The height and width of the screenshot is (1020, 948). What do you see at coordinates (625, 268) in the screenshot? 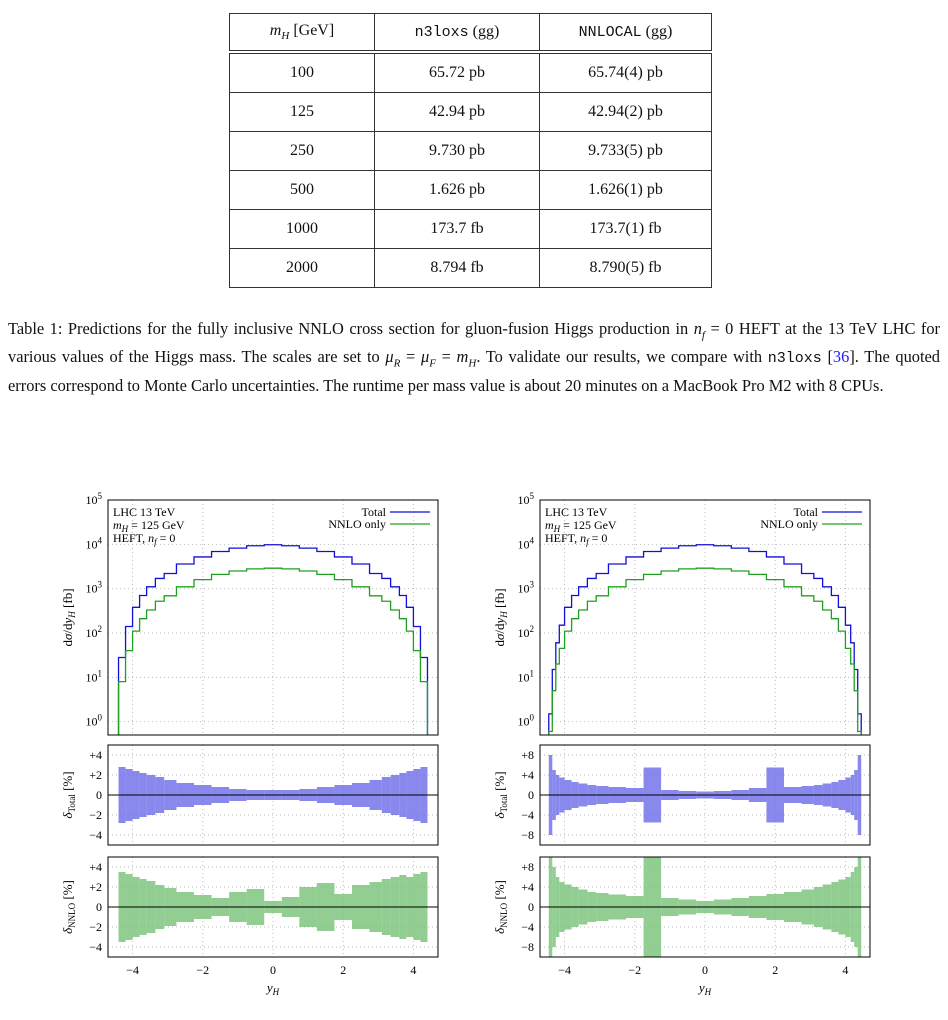
I see `table-cell: 8.790(5) fb` at bounding box center [625, 268].